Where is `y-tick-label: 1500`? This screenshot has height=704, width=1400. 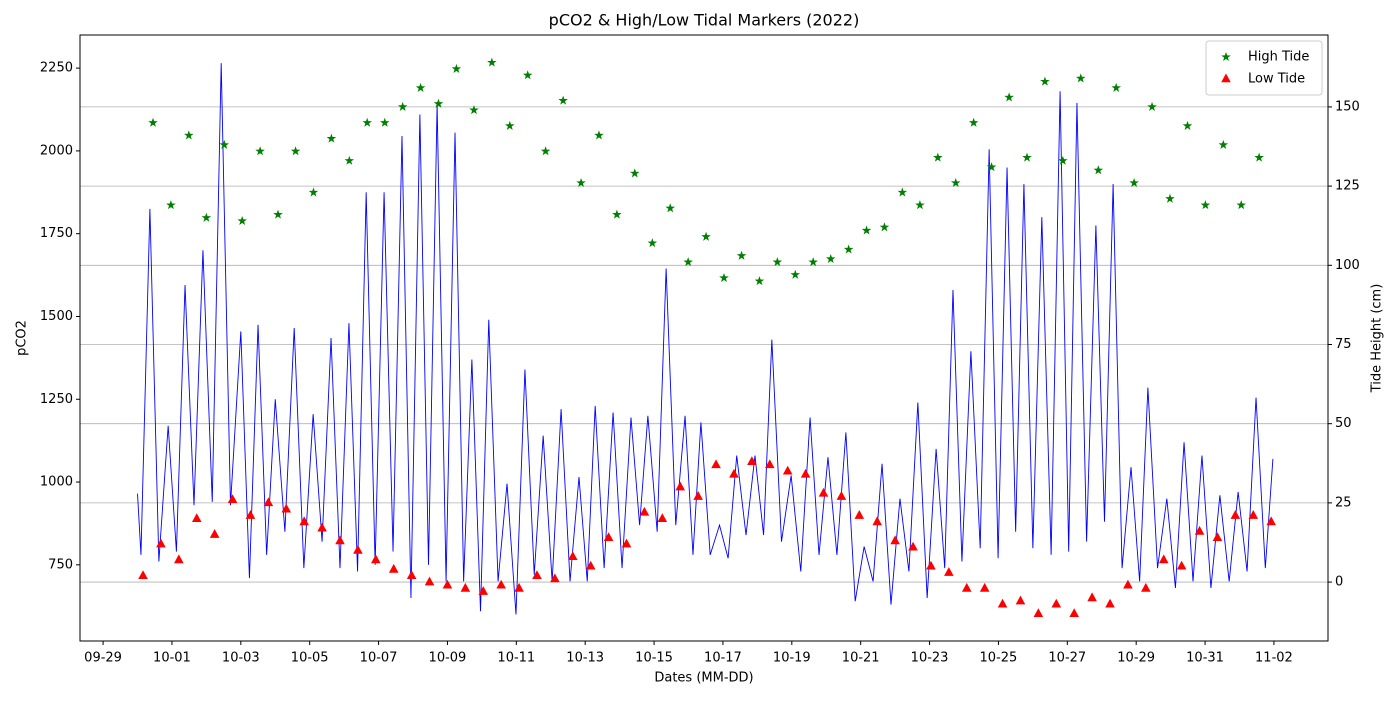
y-tick-label: 1500 is located at coordinates (56, 316).